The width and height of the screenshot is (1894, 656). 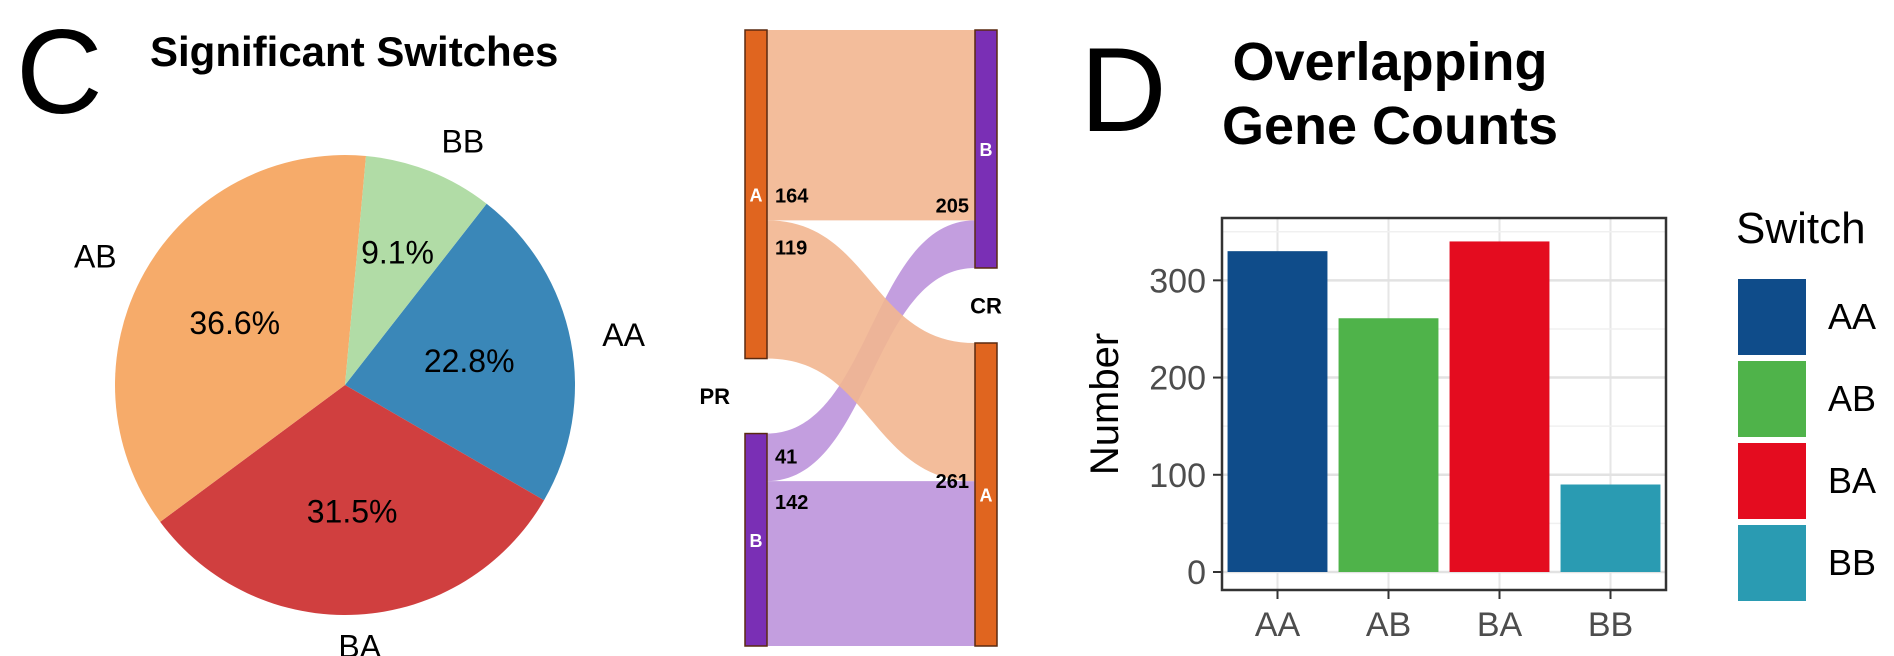 I want to click on pie-category-label: AA, so click(x=623, y=335).